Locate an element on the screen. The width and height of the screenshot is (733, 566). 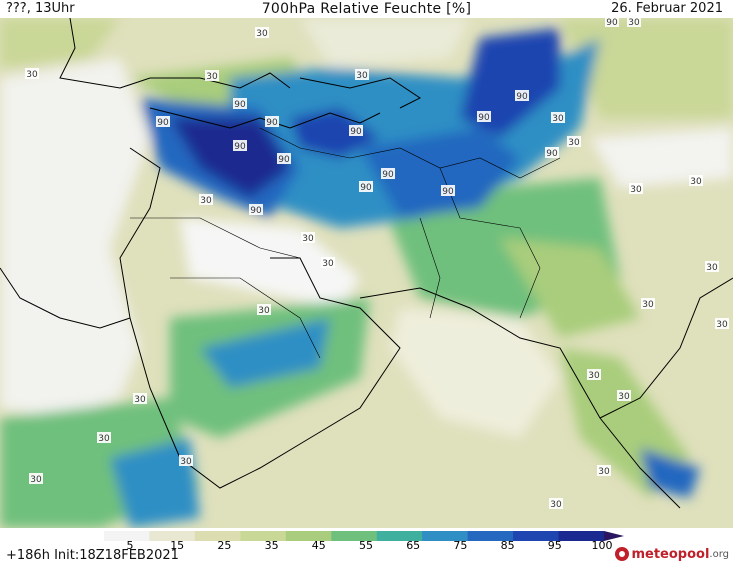
valid-weekday-label: ???, 13Uhr is located at coordinates (40, 8).